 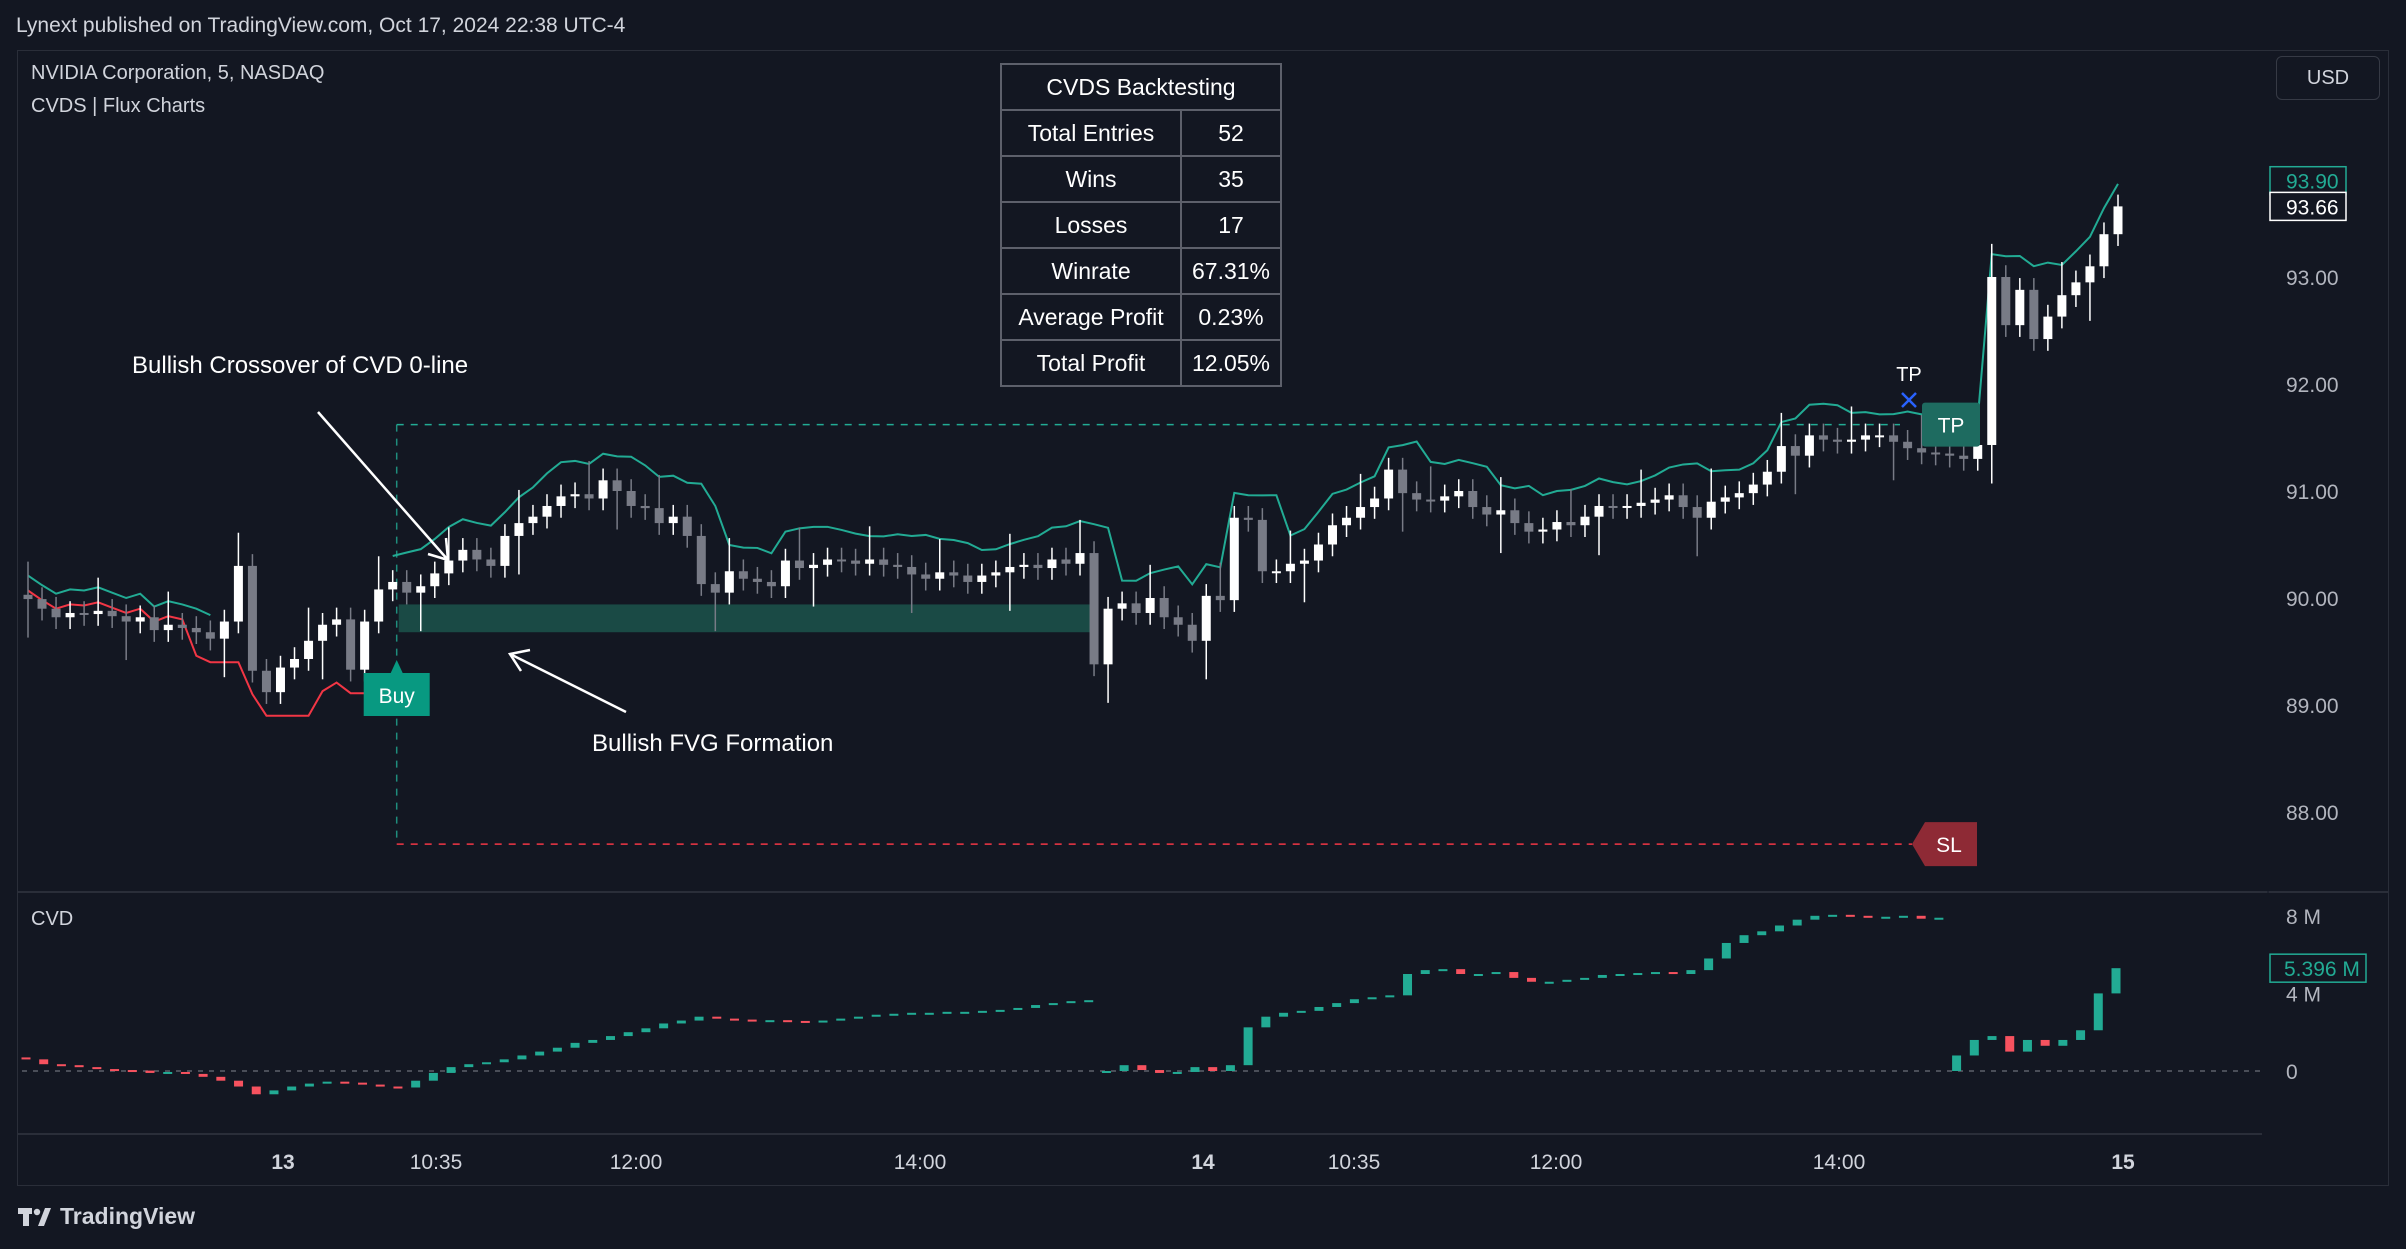 I want to click on buy-label: Buy, so click(x=396, y=688).